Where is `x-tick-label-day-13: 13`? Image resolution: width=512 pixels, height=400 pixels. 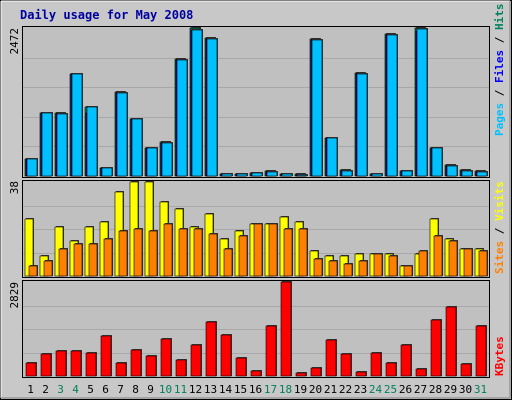
x-tick-label-day-13: 13 is located at coordinates (210, 389).